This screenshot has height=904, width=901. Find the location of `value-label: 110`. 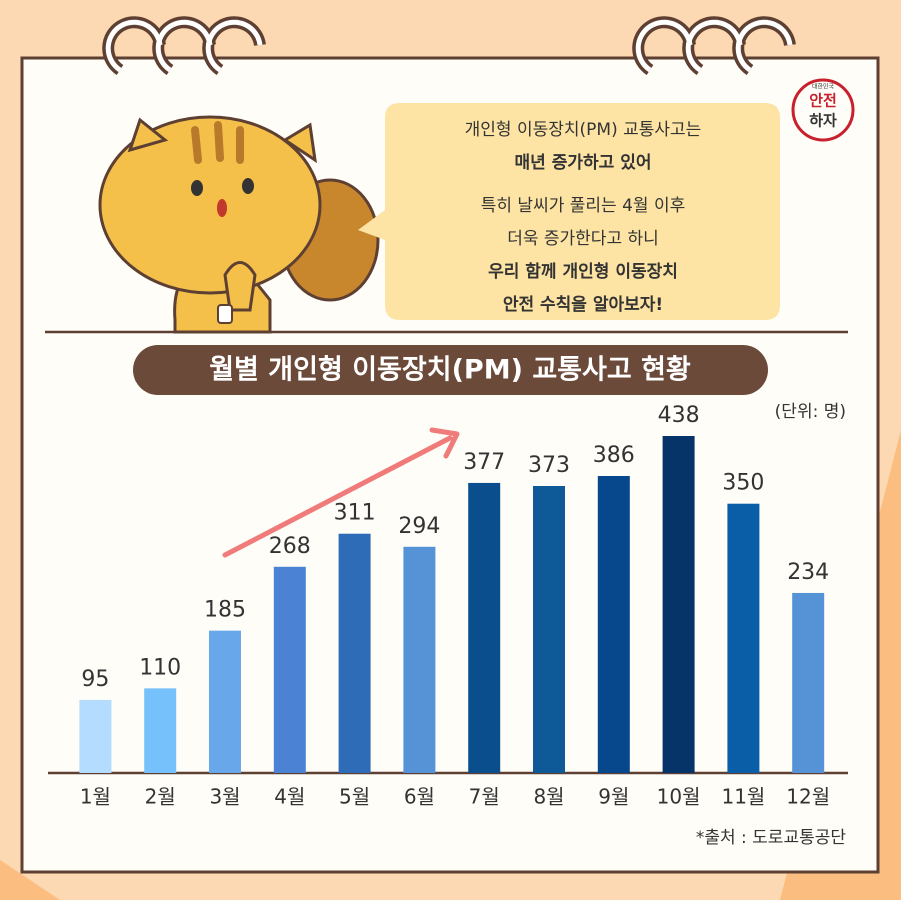

value-label: 110 is located at coordinates (160, 667).